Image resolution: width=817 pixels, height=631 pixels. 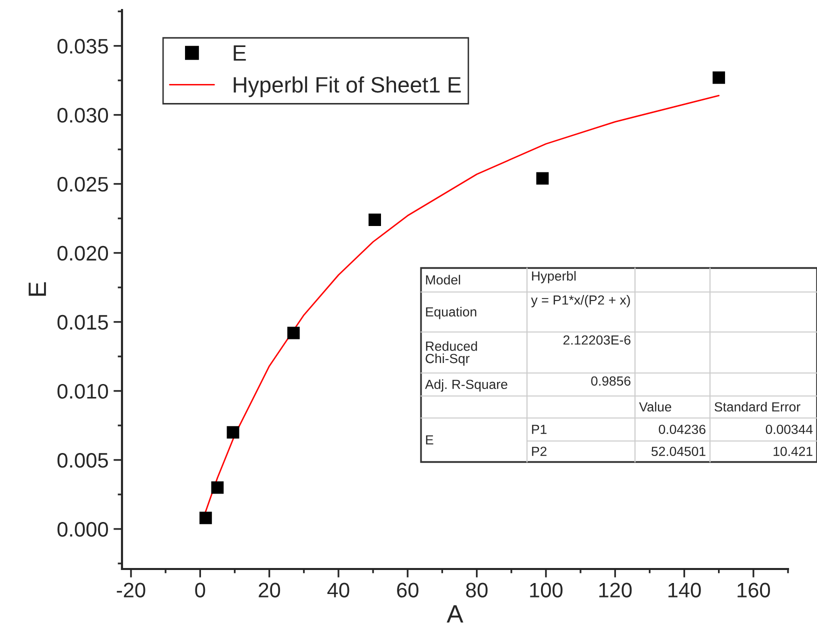 What do you see at coordinates (539, 429) in the screenshot?
I see `annotation: P1` at bounding box center [539, 429].